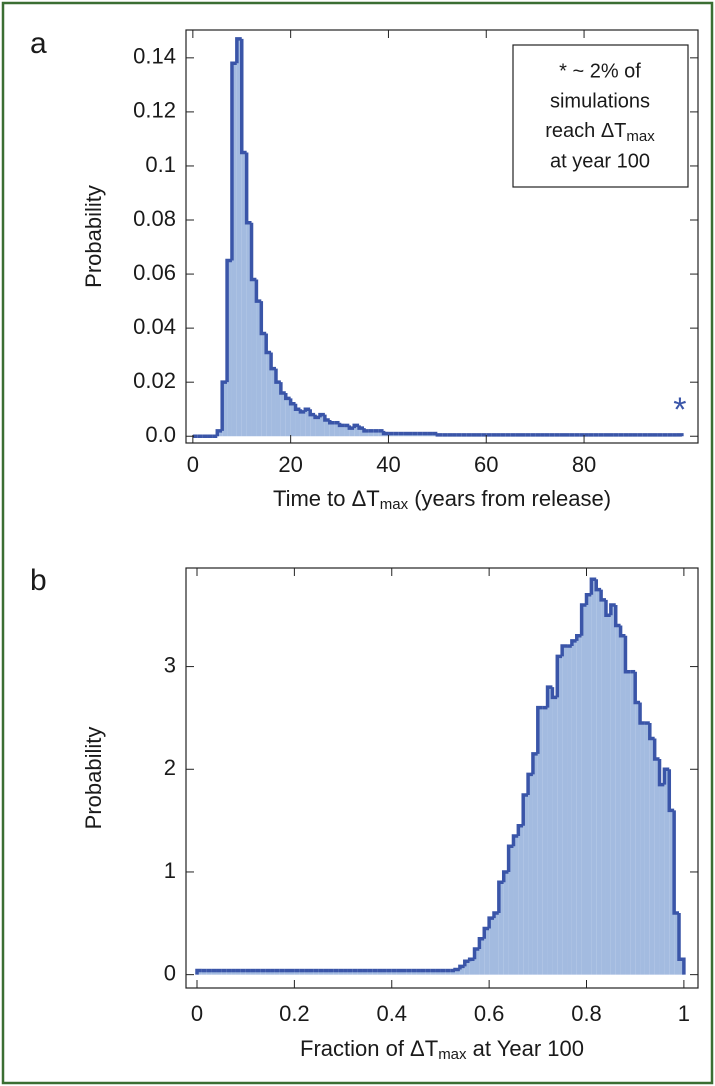 The width and height of the screenshot is (715, 1086). Describe the element at coordinates (170, 972) in the screenshot. I see `y-tick-label: 0` at that location.